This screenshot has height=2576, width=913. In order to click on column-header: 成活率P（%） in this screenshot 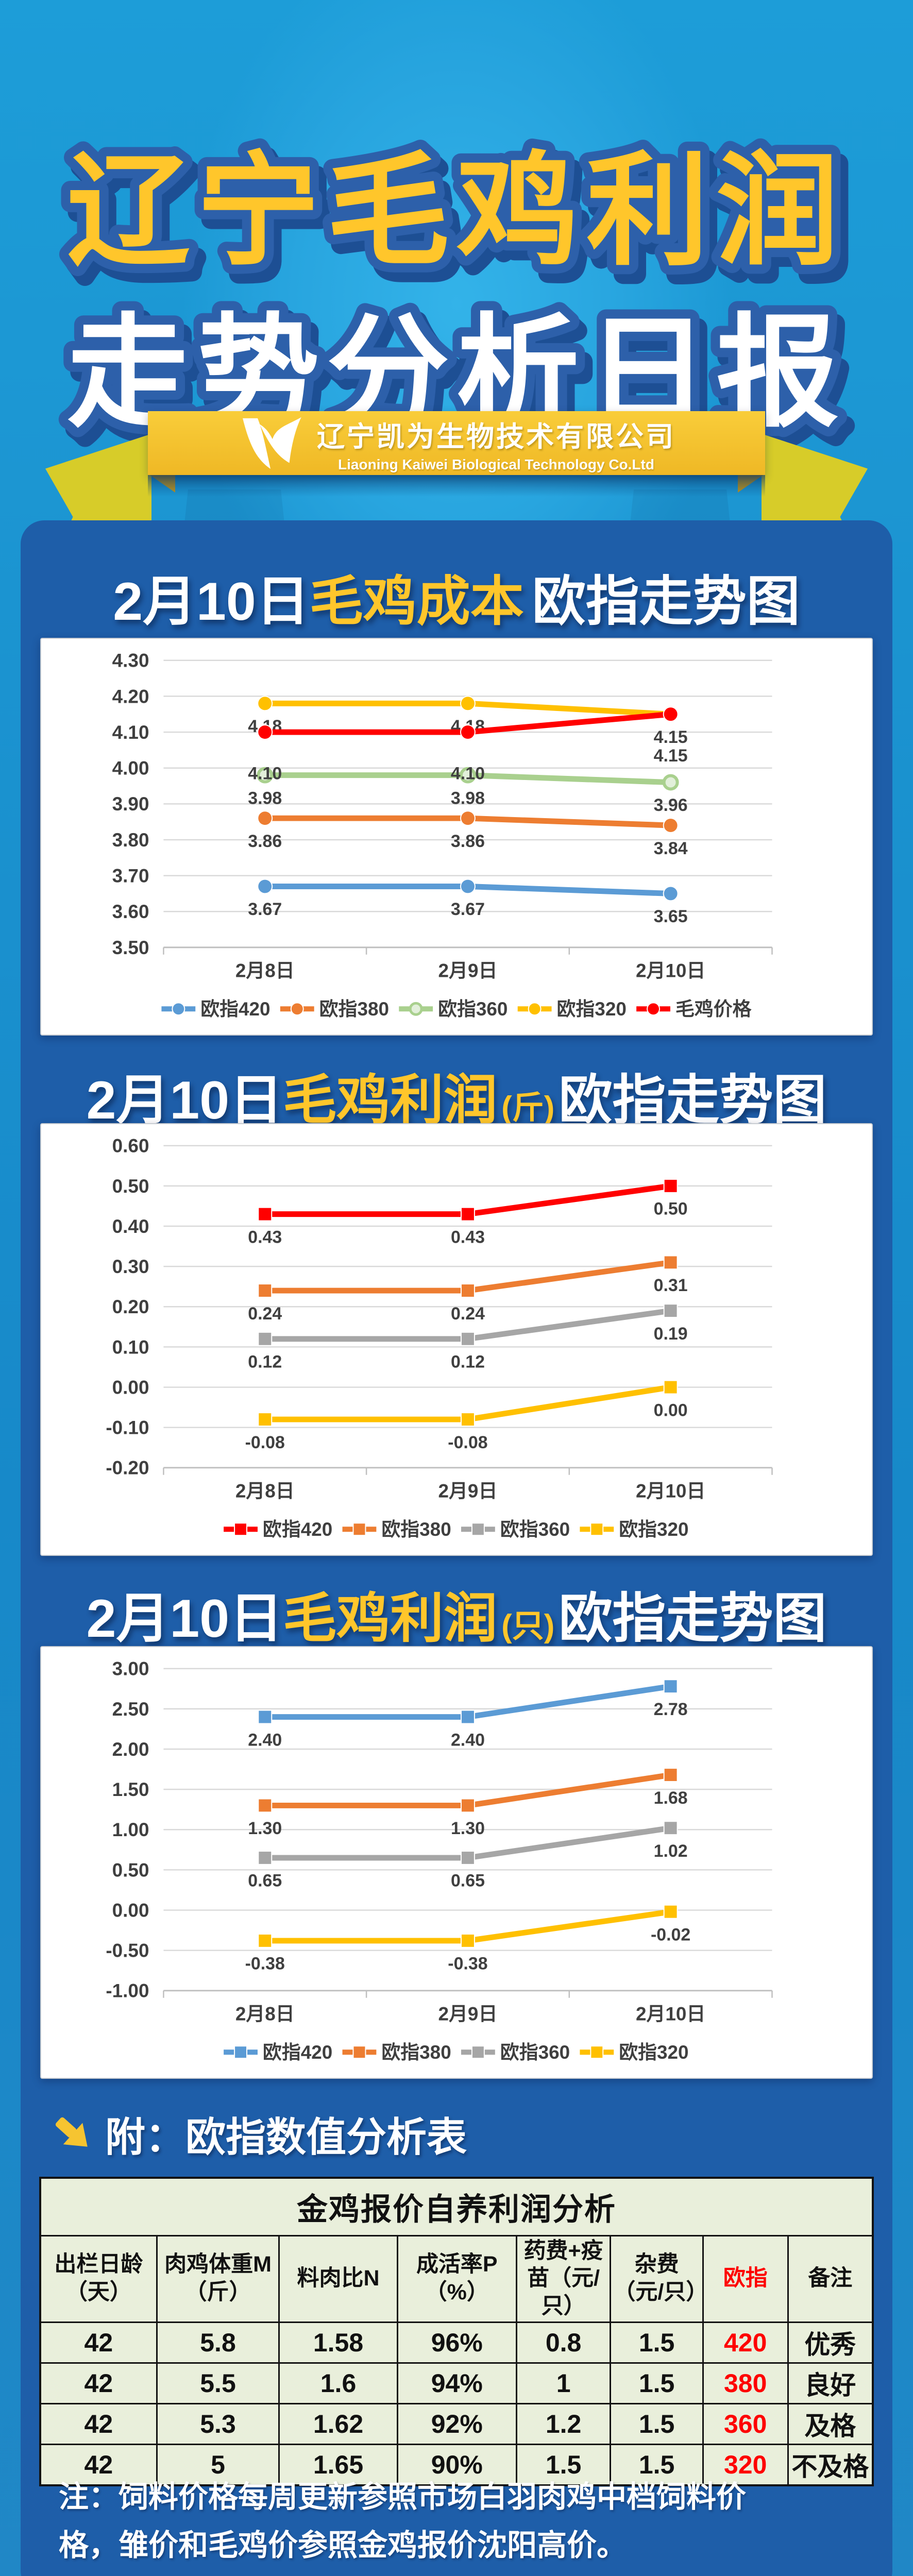, I will do `click(457, 2278)`.